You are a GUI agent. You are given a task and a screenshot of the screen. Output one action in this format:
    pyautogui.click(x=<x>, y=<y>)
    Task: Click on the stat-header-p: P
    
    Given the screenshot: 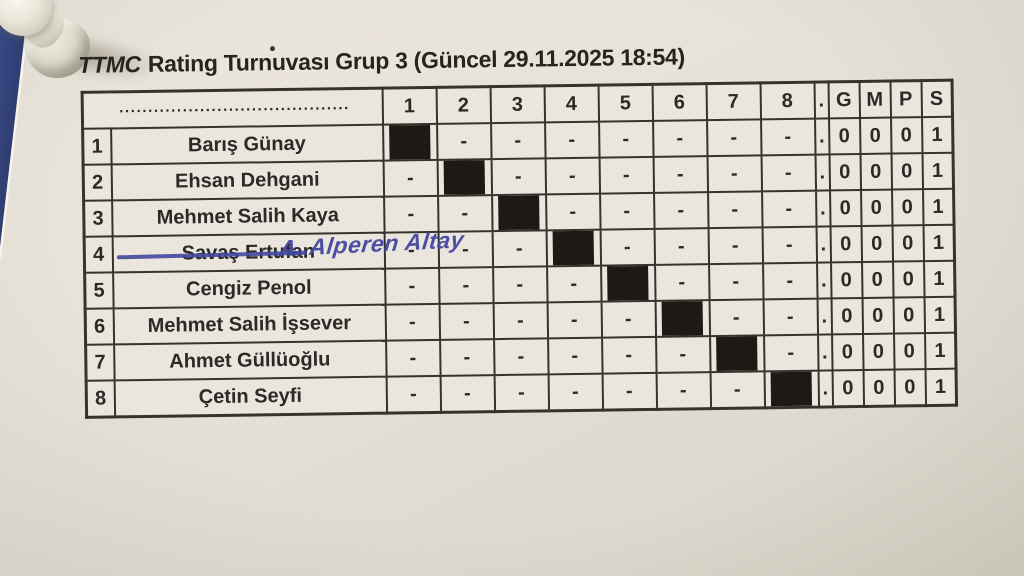 What is the action you would take?
    pyautogui.click(x=906, y=99)
    